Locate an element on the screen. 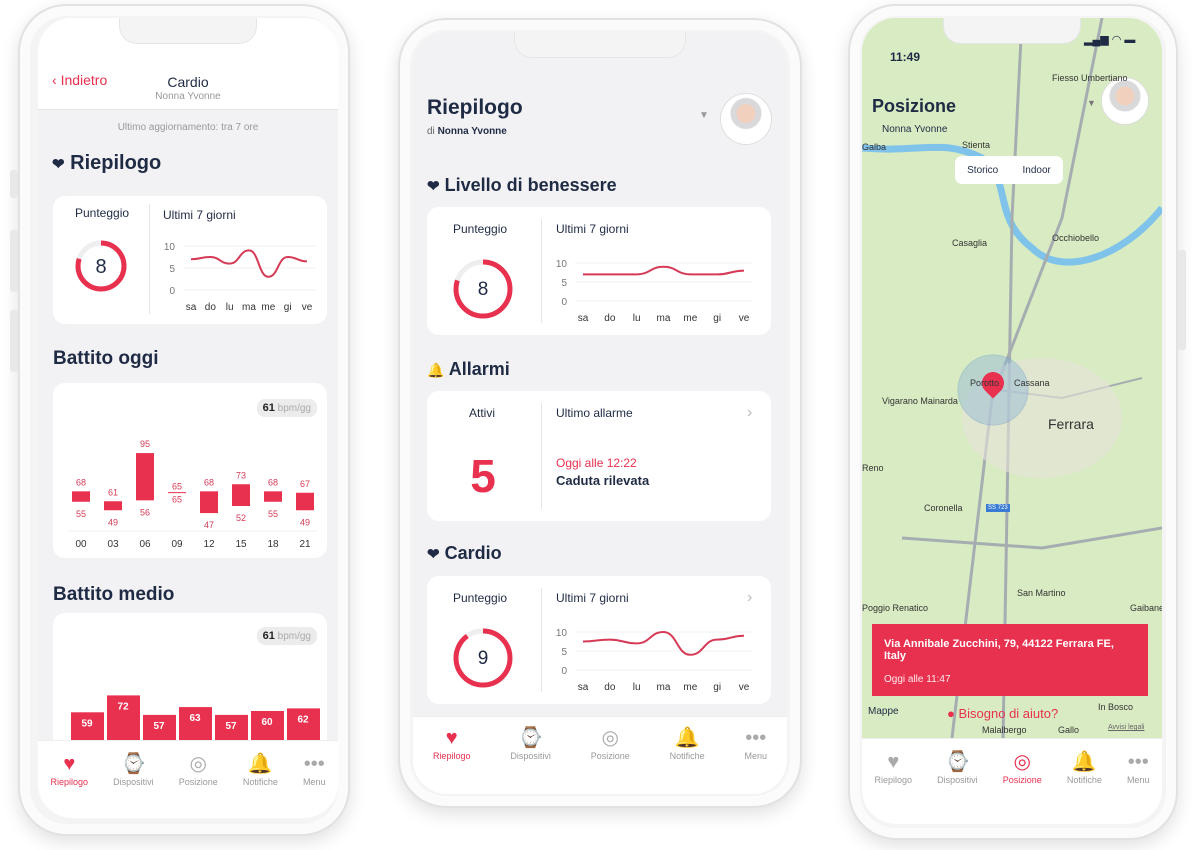 This screenshot has height=850, width=1200. bar-label: 63 is located at coordinates (195, 718).